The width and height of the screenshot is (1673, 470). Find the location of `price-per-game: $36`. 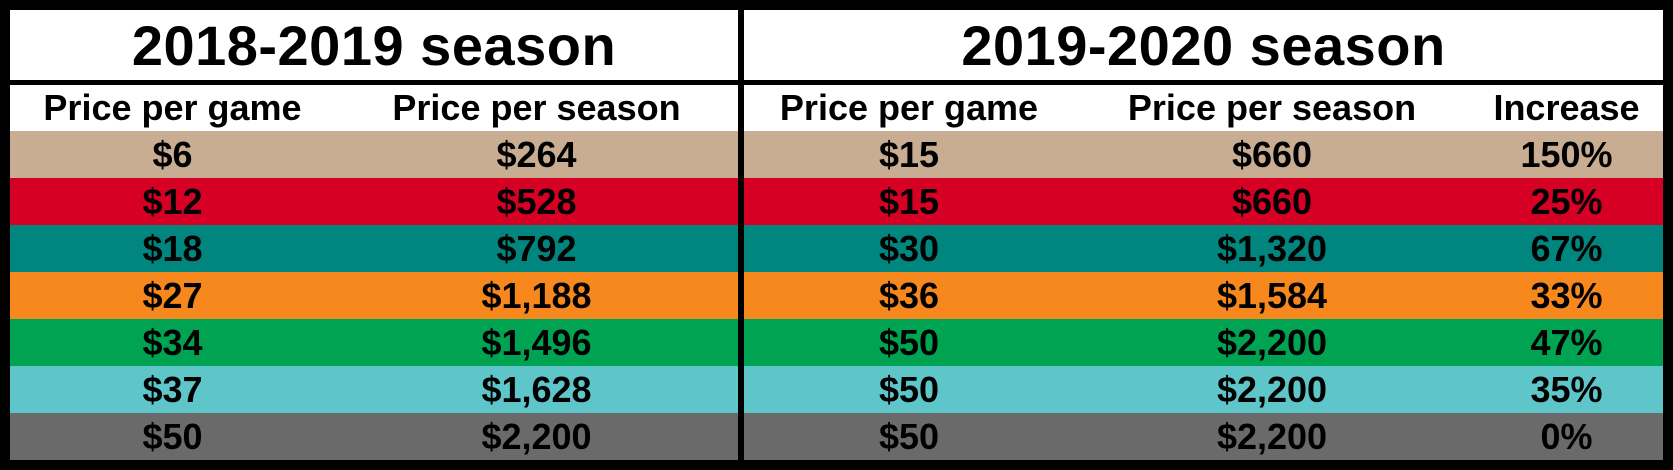

price-per-game: $36 is located at coordinates (909, 295).